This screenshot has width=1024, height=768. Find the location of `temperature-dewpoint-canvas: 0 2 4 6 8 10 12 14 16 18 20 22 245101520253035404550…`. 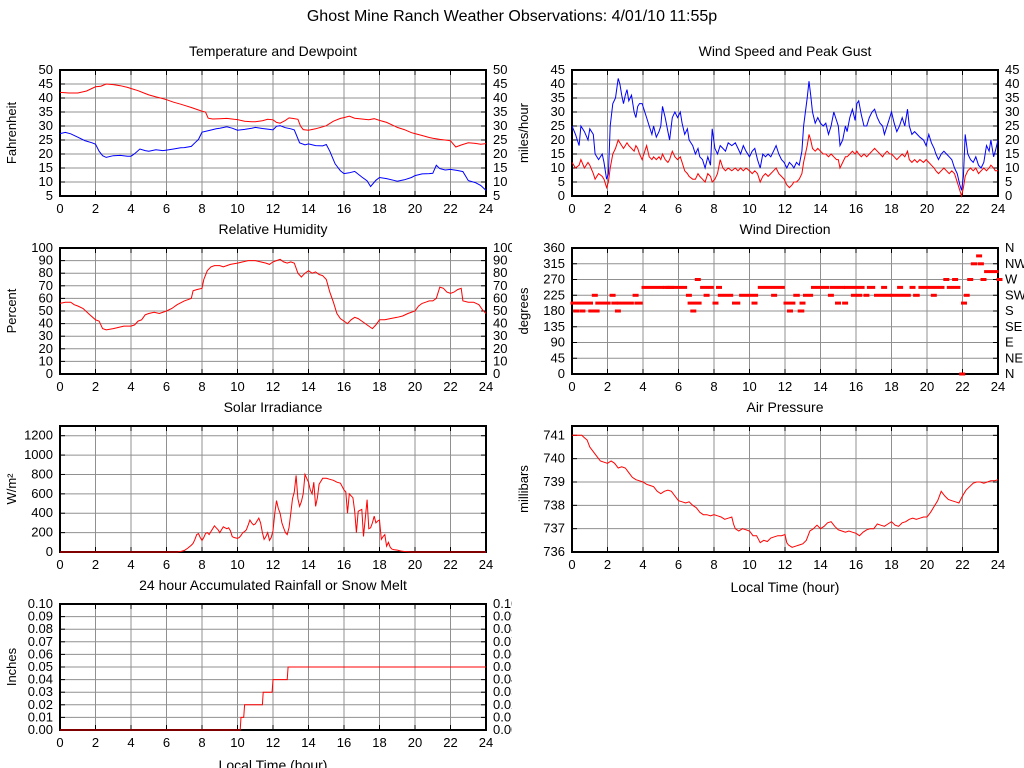

temperature-dewpoint-canvas: 0 2 4 6 8 10 12 14 16 18 20 22 245101520253035404550… is located at coordinates (256, 129).